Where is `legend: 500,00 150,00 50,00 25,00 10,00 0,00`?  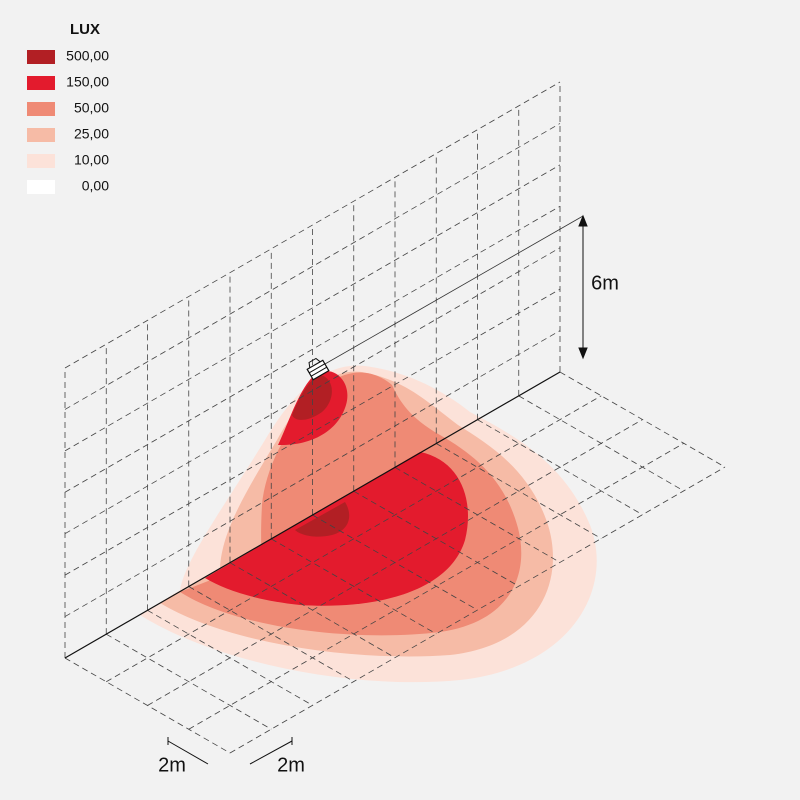
legend: 500,00 150,00 50,00 25,00 10,00 0,00 is located at coordinates (68, 121).